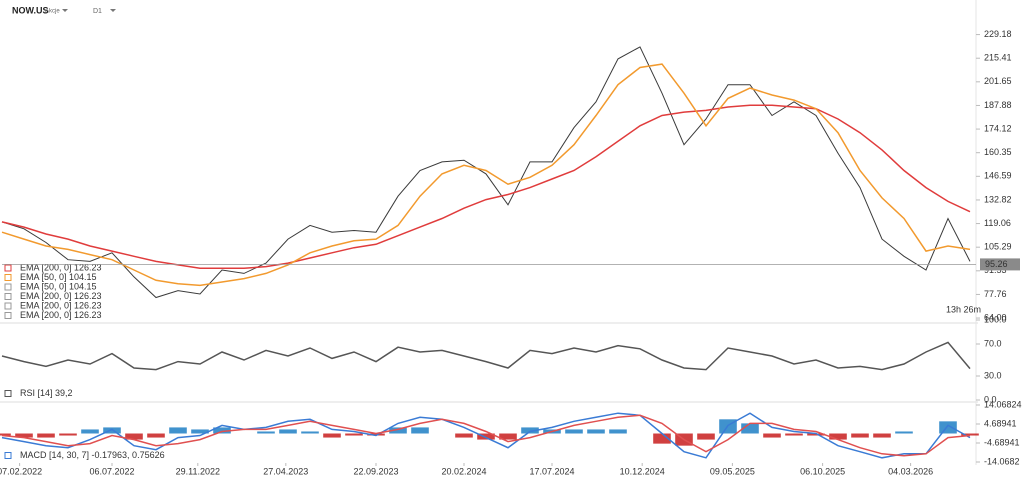 This screenshot has height=487, width=1024. What do you see at coordinates (375, 471) in the screenshot?
I see `x-tick-label: 22.09.2023` at bounding box center [375, 471].